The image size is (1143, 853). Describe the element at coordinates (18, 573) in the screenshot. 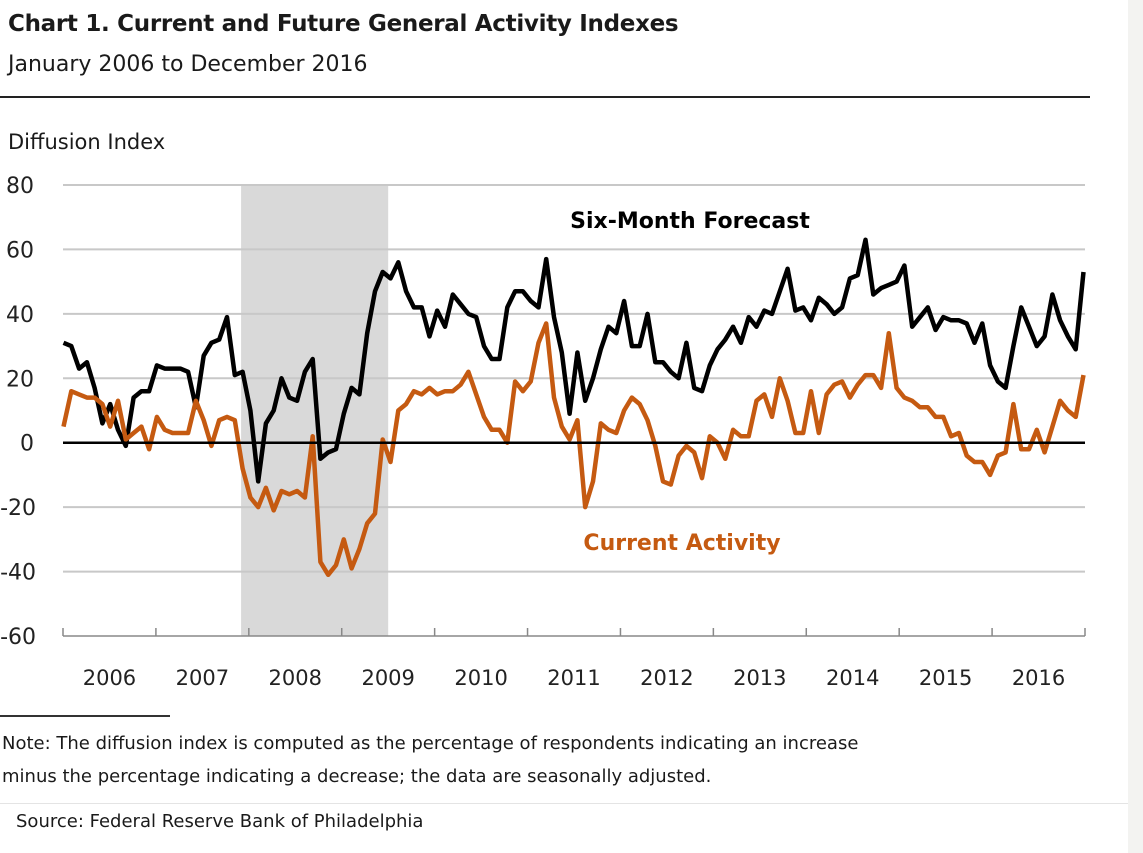

I see `y-tick-label: -40` at that location.